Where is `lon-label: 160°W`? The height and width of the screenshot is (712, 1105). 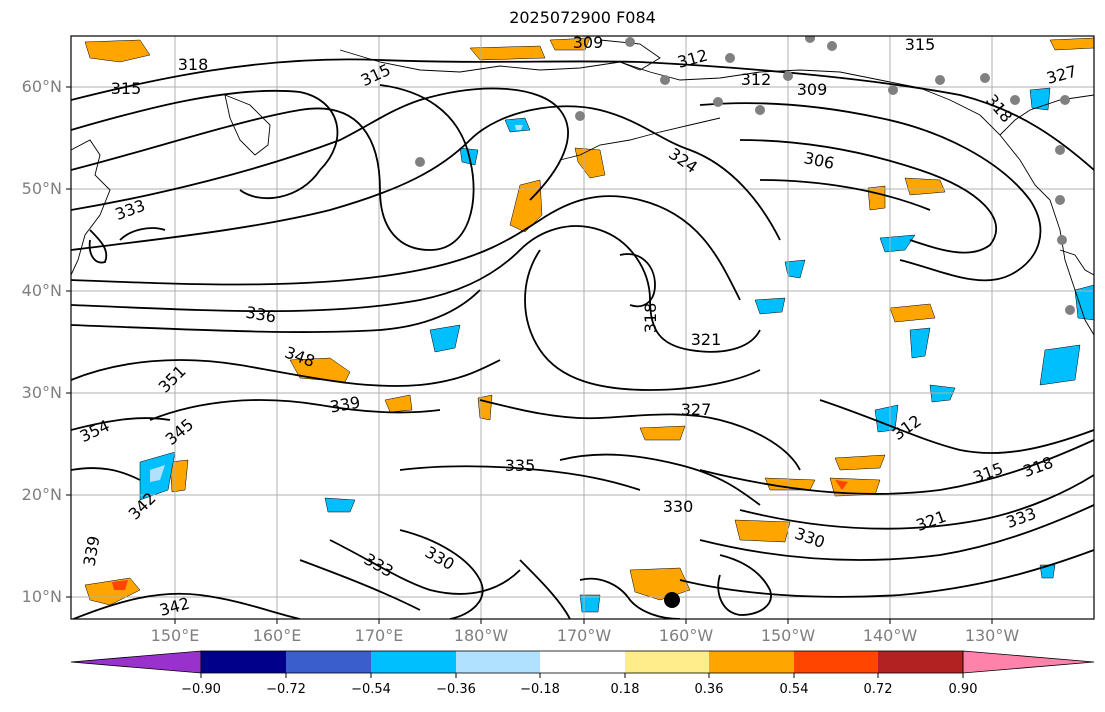
lon-label: 160°W is located at coordinates (686, 635).